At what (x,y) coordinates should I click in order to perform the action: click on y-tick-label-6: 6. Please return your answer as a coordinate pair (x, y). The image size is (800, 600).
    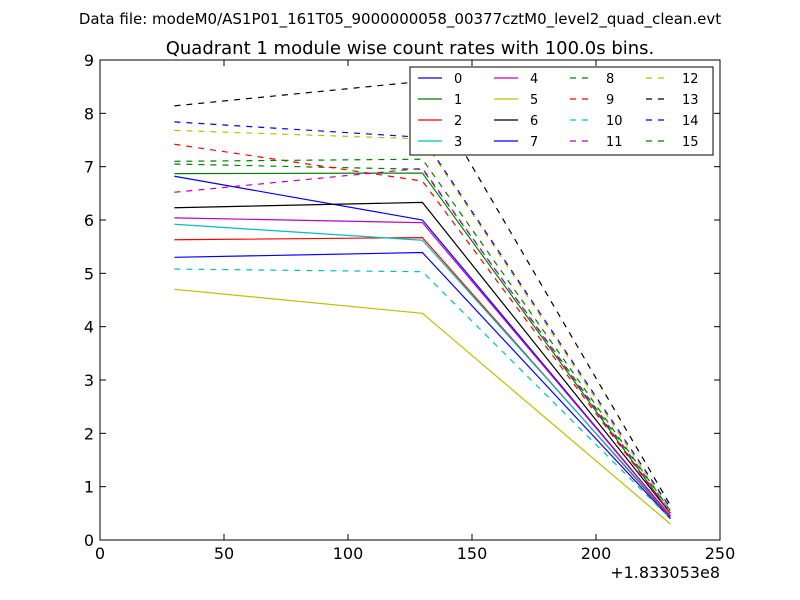
    Looking at the image, I should click on (89, 220).